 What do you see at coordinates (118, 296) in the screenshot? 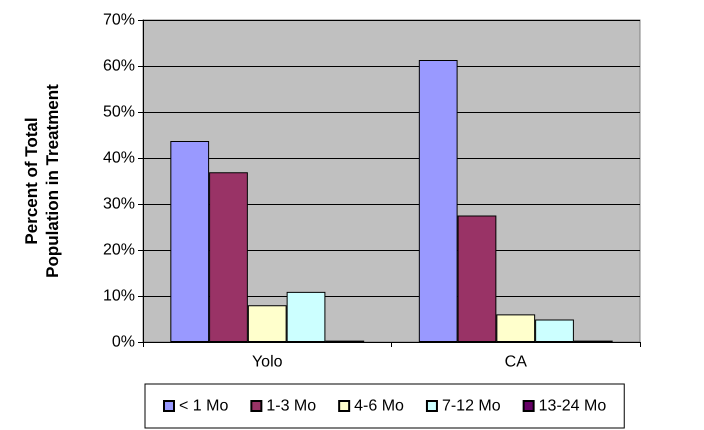
I see `y-tick-label: 10%` at bounding box center [118, 296].